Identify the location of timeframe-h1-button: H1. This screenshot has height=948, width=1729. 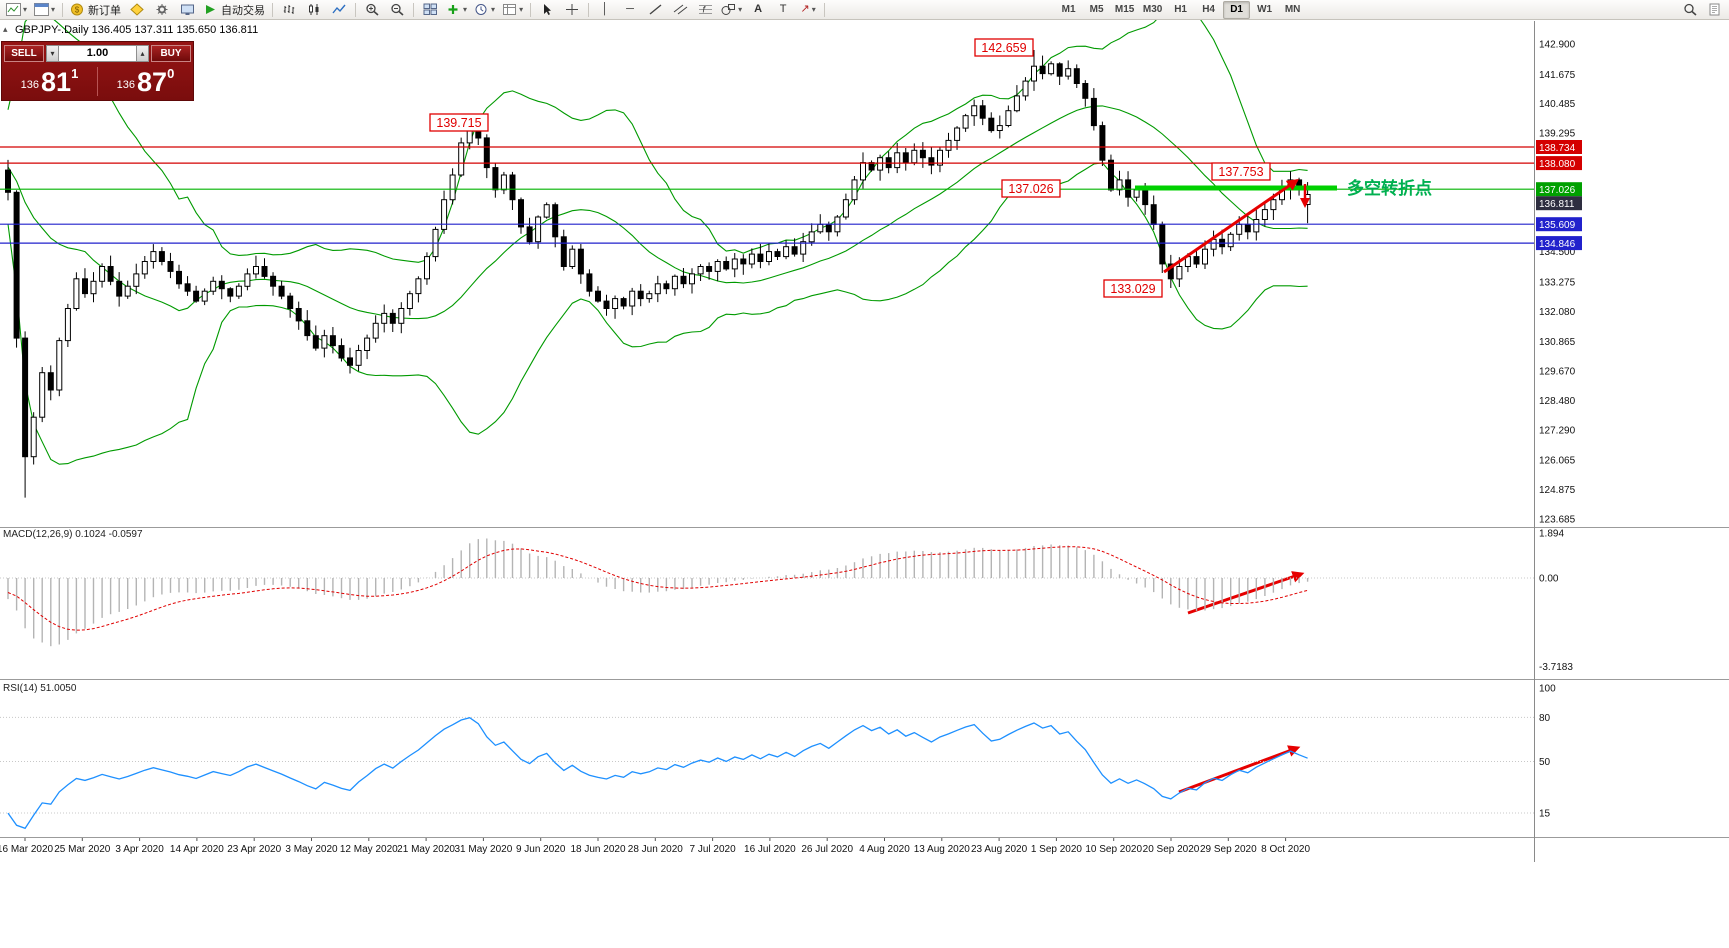
(1180, 9).